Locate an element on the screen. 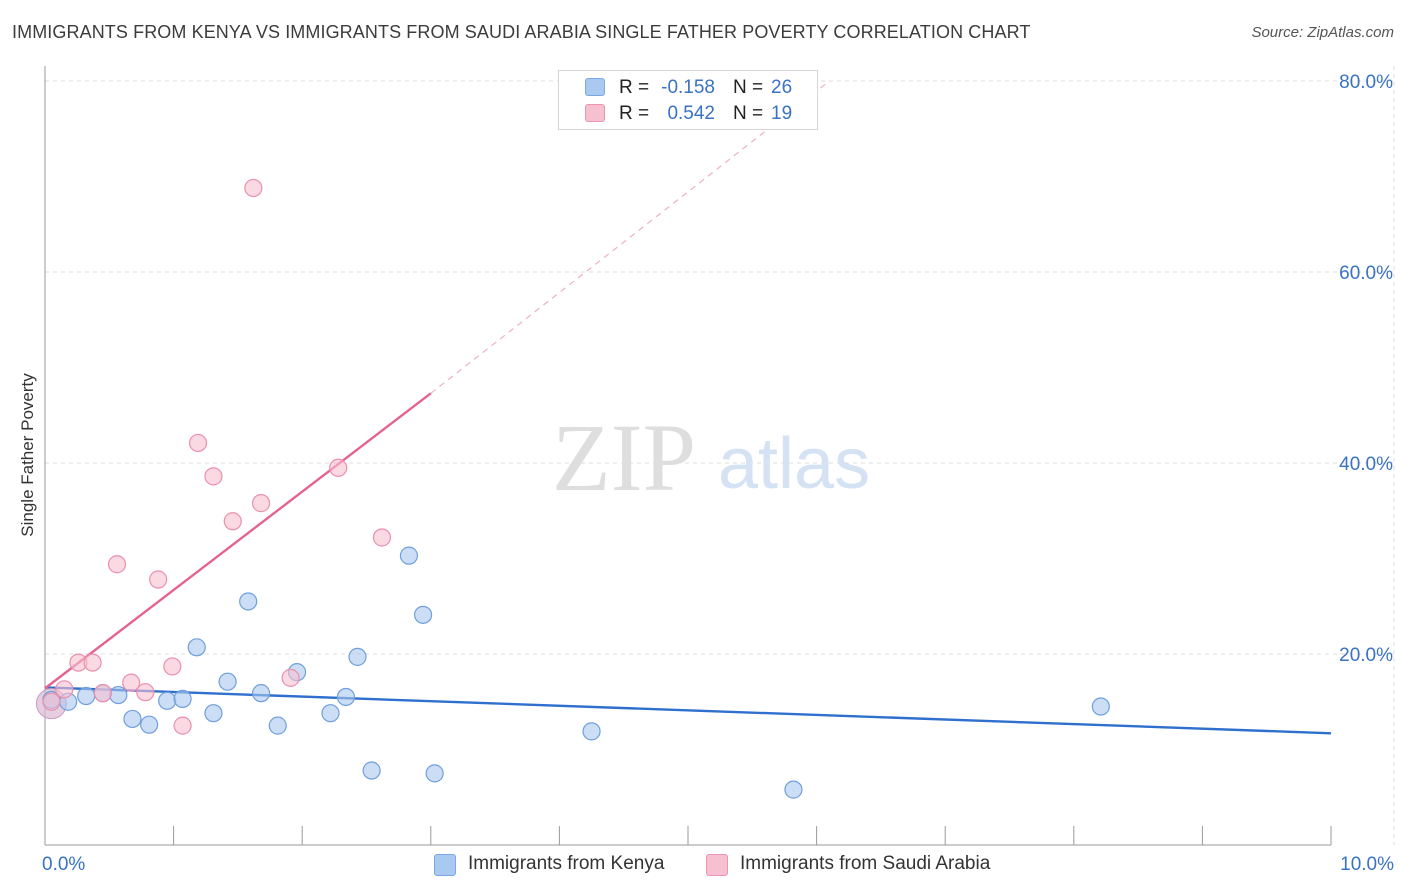 Image resolution: width=1406 pixels, height=892 pixels. watermark-zip: ZIP is located at coordinates (624, 457).